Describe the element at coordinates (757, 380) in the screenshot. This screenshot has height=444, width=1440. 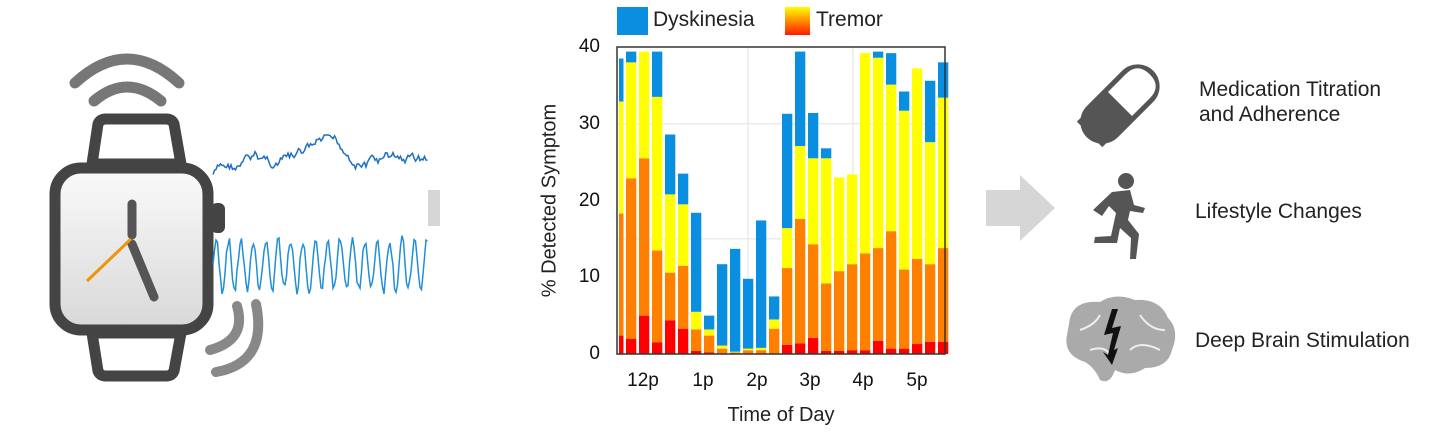
I see `x-tick-label: 2p` at that location.